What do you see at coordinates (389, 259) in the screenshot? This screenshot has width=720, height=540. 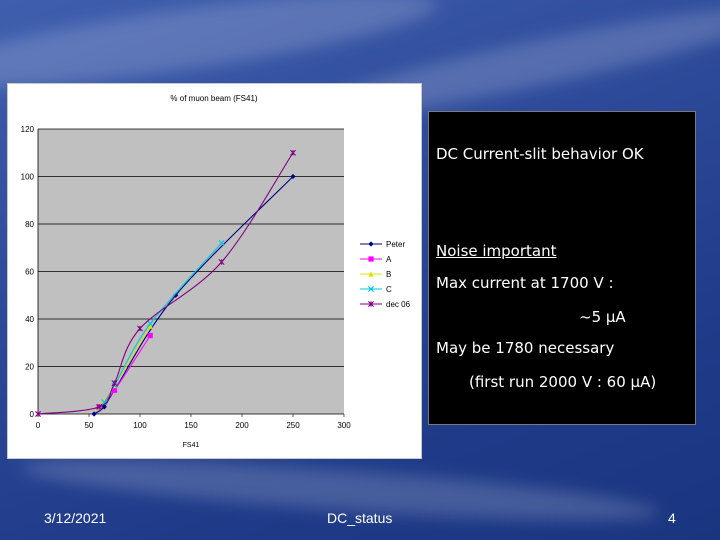 I see `legend-label-a: A` at bounding box center [389, 259].